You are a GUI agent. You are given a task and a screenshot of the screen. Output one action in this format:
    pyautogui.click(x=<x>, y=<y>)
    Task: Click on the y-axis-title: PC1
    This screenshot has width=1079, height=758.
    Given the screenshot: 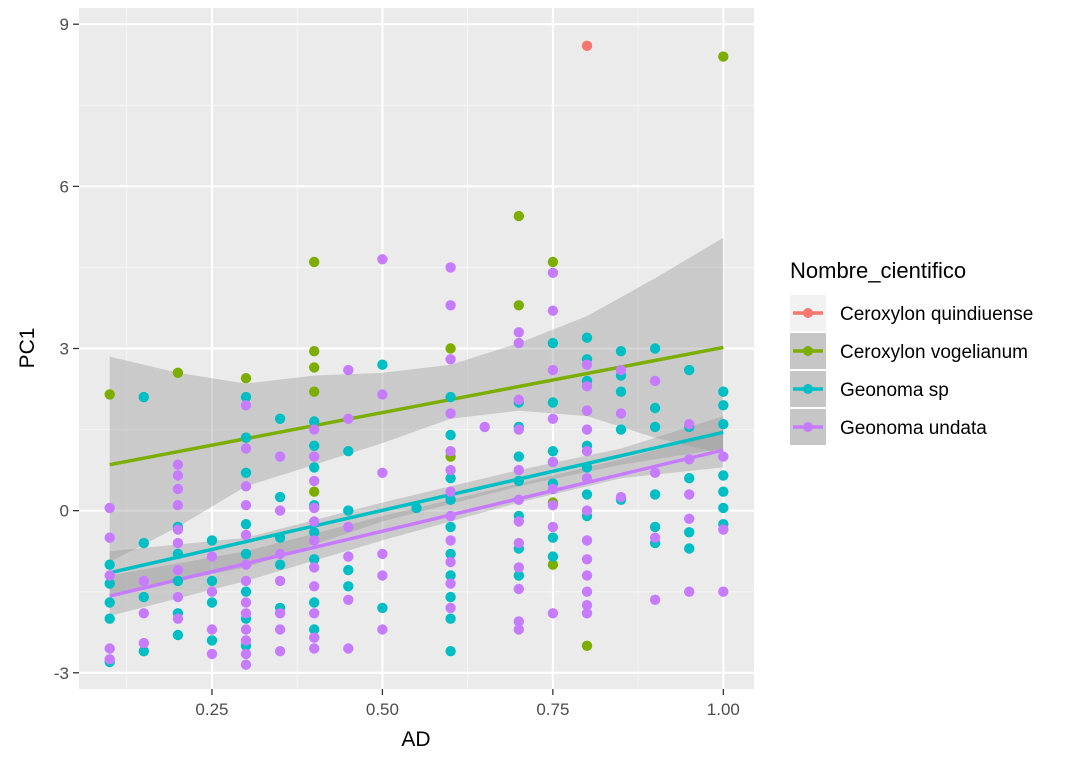 What is the action you would take?
    pyautogui.click(x=27, y=348)
    